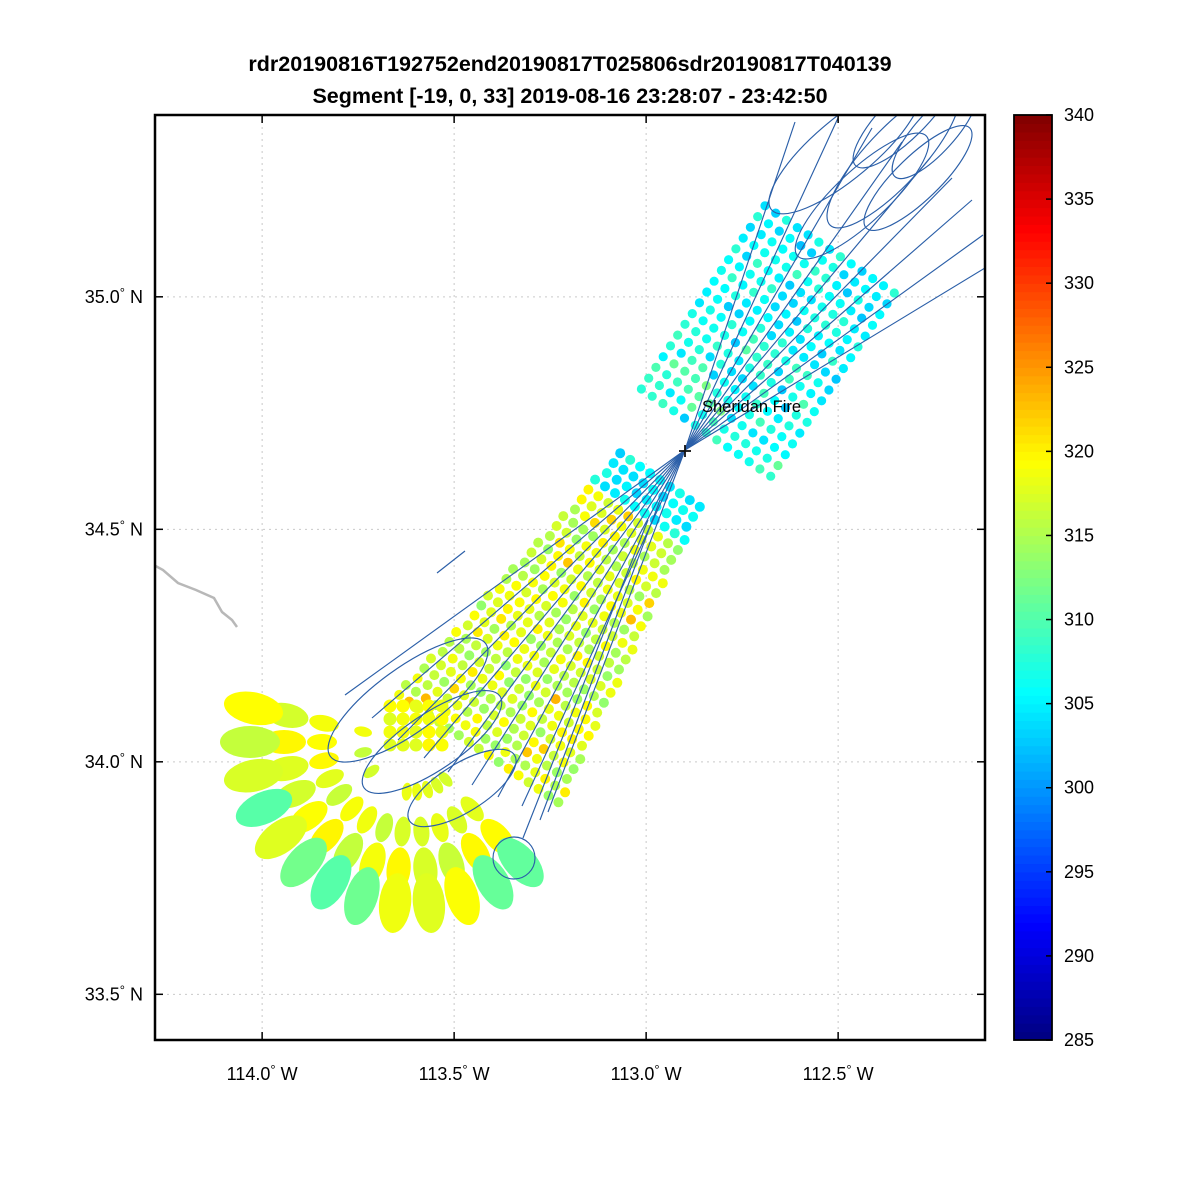  Describe the element at coordinates (514, 858) in the screenshot. I see `flight-track-teardrop` at that location.